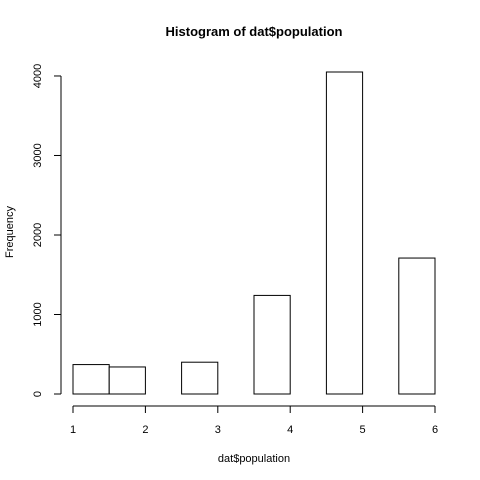  Describe the element at coordinates (38, 76) in the screenshot. I see `y-tick-label: 4000` at that location.